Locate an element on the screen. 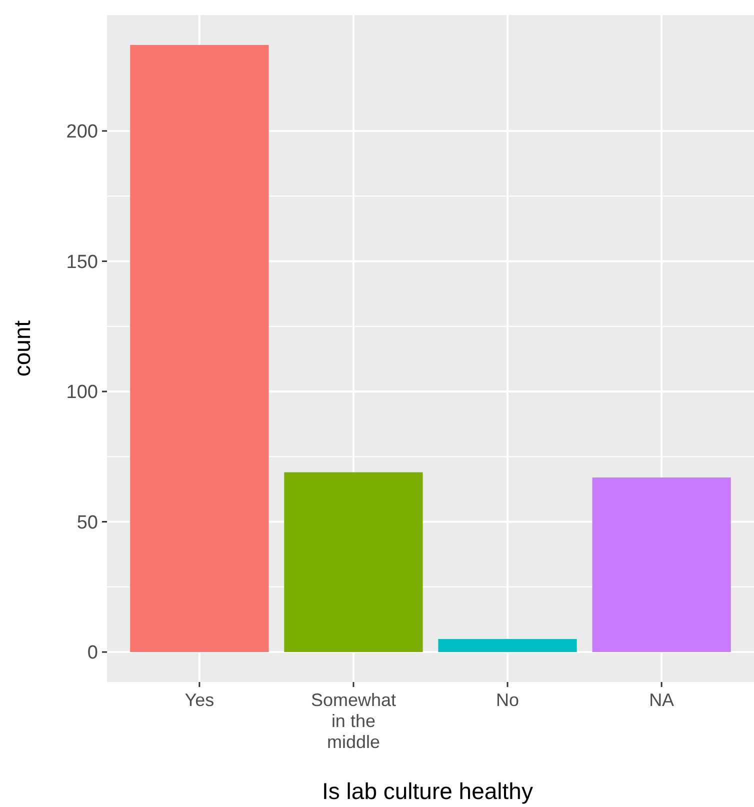  x-axis-title: Is lab culture healthy is located at coordinates (428, 791).